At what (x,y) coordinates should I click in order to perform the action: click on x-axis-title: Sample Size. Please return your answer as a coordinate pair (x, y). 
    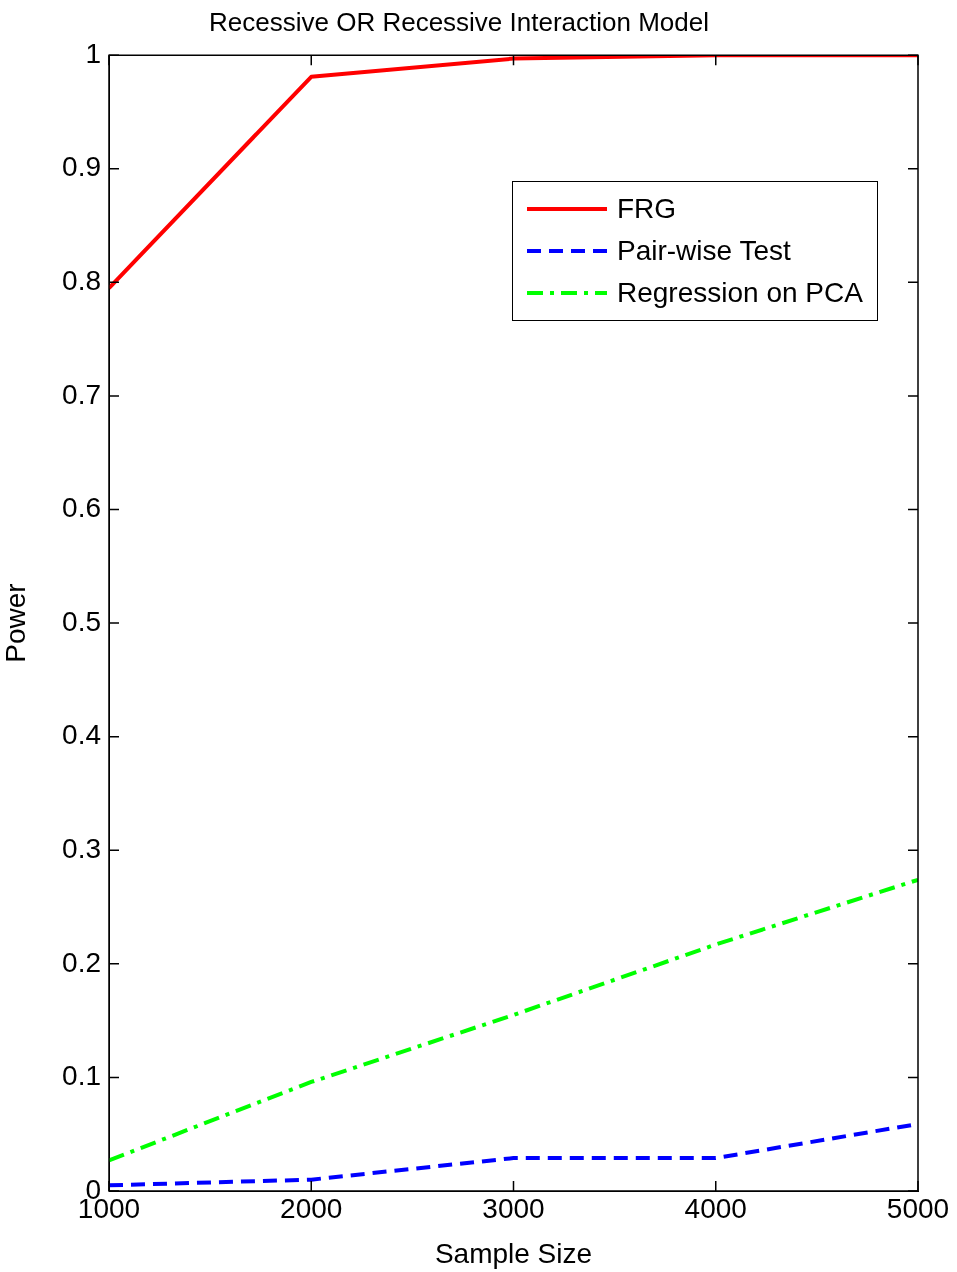
    Looking at the image, I should click on (513, 1253).